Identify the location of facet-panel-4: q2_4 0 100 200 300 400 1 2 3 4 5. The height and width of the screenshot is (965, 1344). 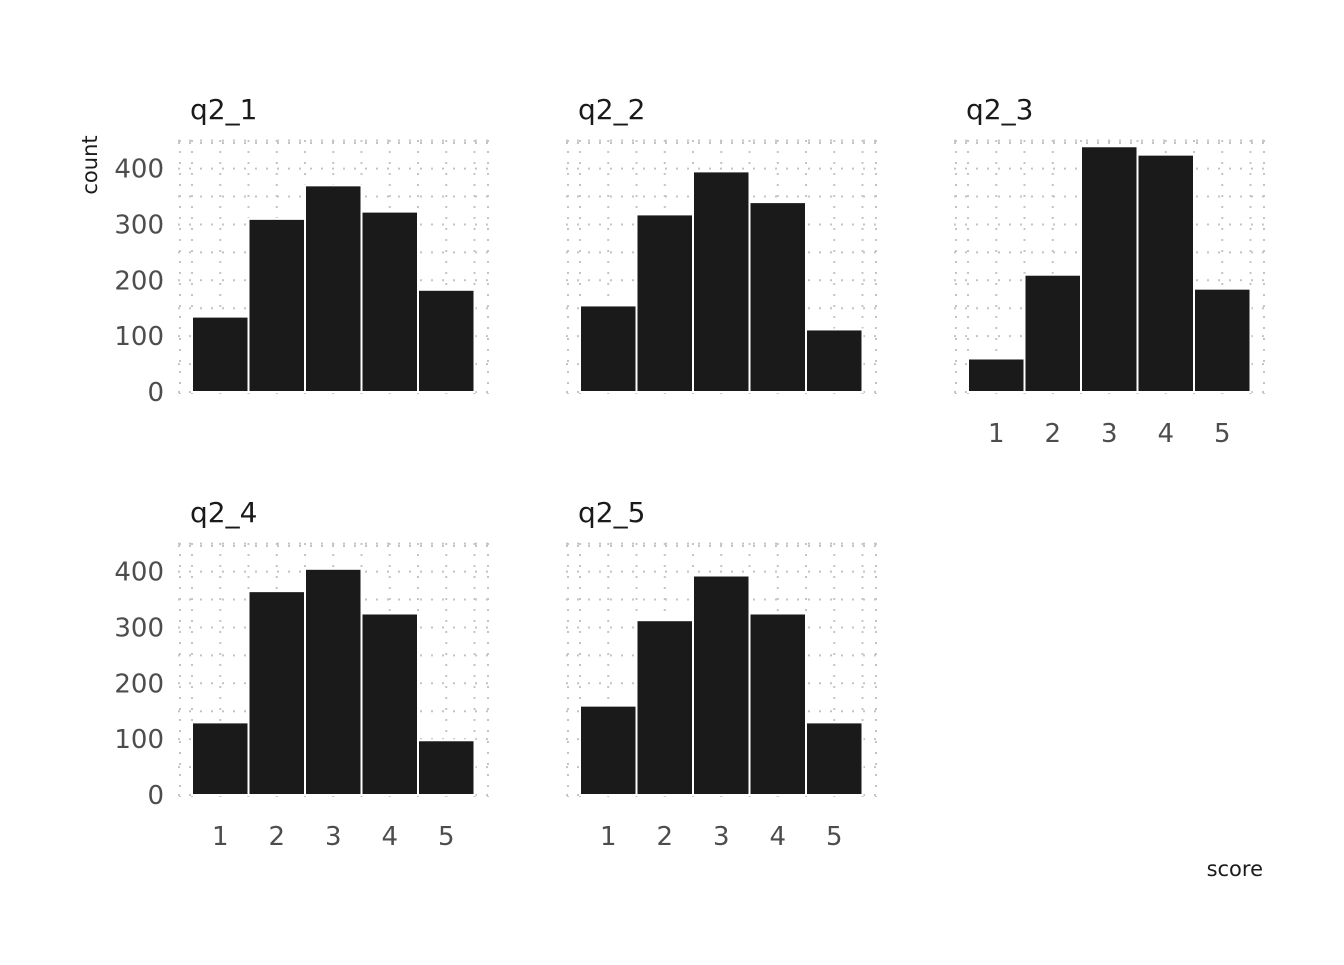
(302, 674).